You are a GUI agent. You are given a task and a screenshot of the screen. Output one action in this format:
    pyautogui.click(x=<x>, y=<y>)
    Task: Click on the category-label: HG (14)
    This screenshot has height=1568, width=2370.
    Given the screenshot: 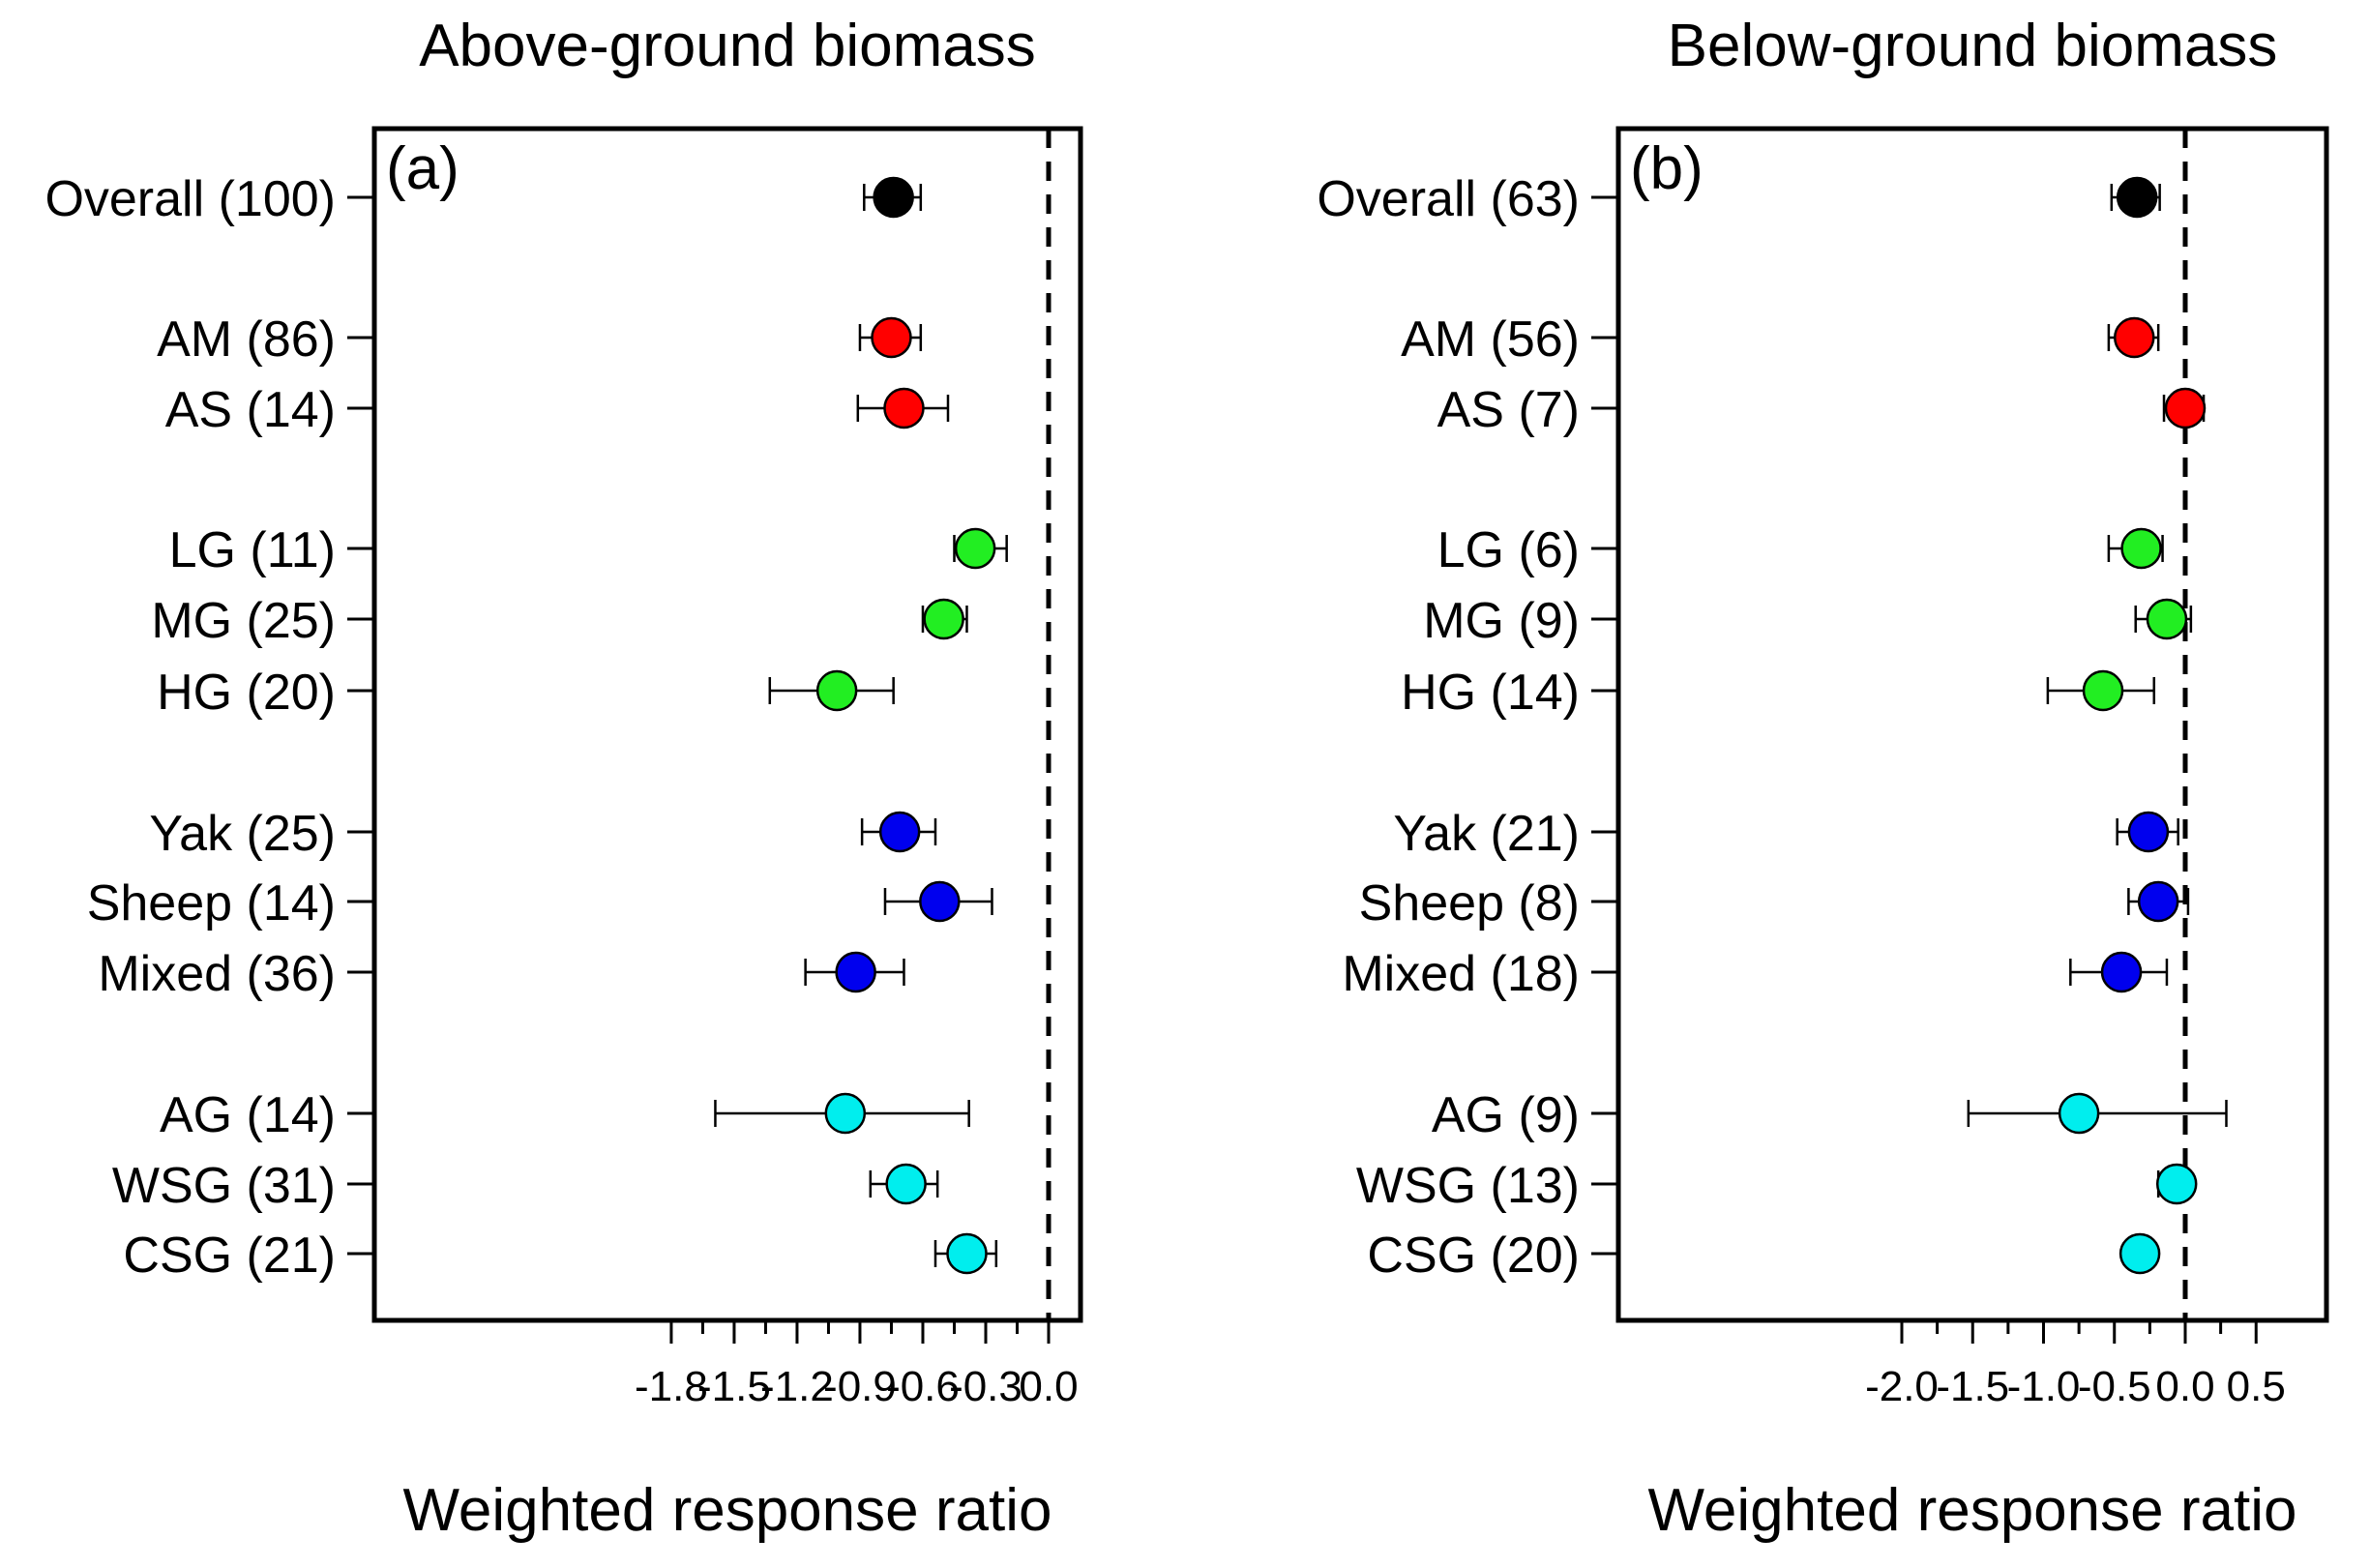 What is the action you would take?
    pyautogui.click(x=1491, y=693)
    